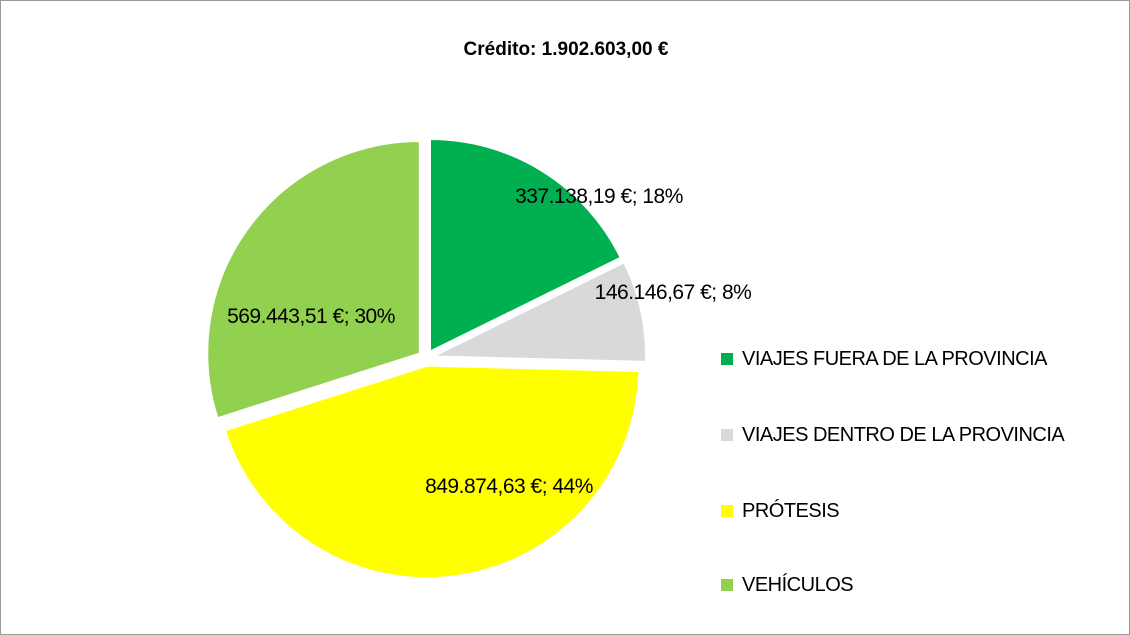 This screenshot has height=635, width=1130. I want to click on legend-entry: PRÓTESIS, so click(780, 511).